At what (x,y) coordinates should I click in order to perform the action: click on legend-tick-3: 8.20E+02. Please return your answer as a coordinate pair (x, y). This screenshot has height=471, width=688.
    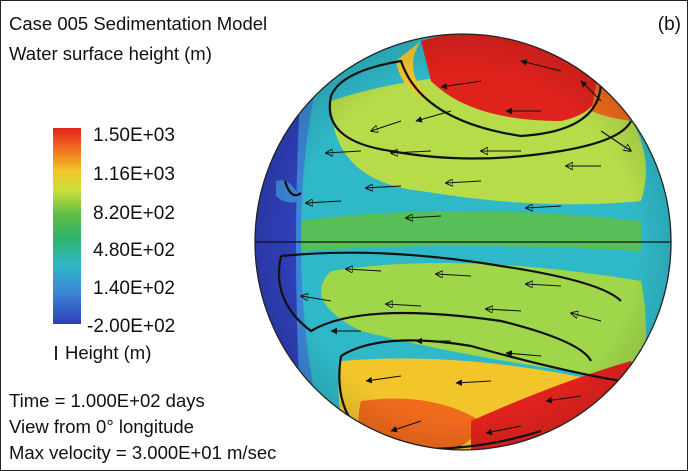
    Looking at the image, I should click on (134, 213).